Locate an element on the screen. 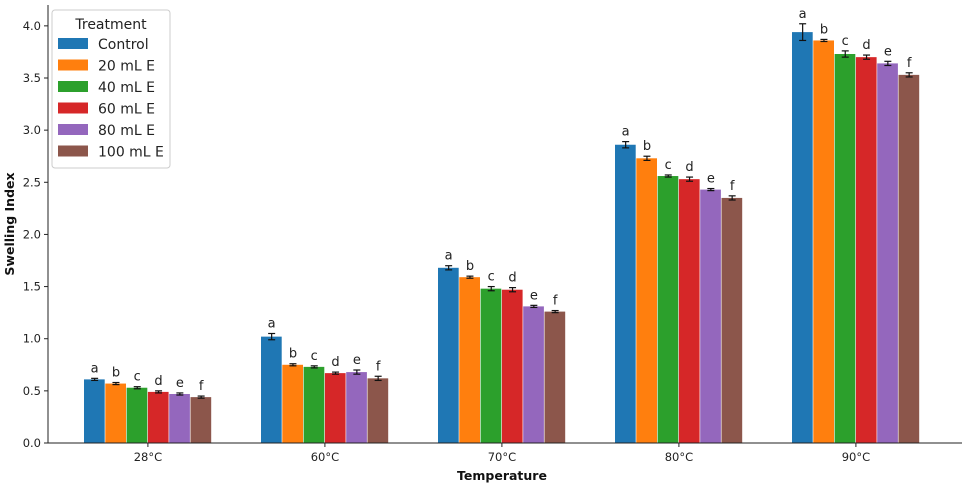 Image resolution: width=965 pixels, height=485 pixels. x-tick-label: 90°C is located at coordinates (856, 457).